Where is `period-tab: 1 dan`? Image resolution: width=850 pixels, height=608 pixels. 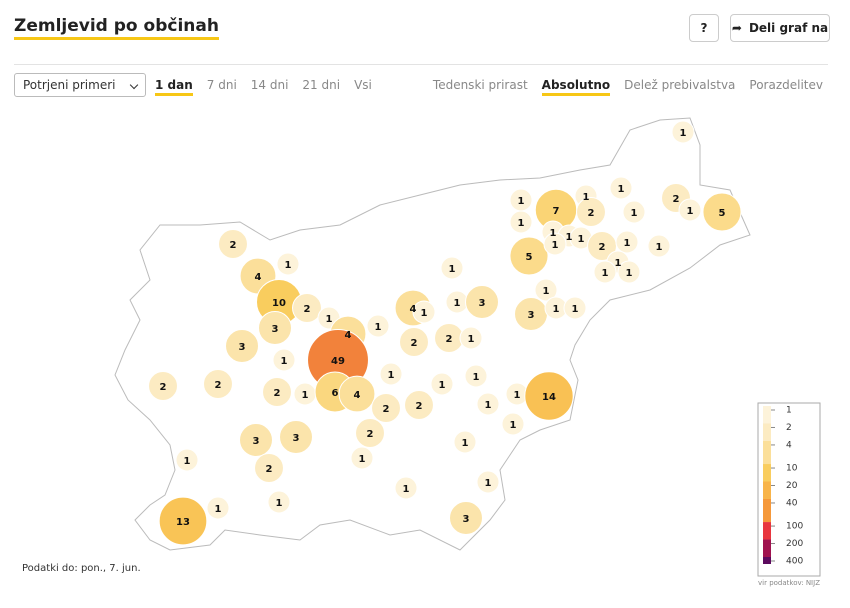 period-tab: 1 dan is located at coordinates (174, 87).